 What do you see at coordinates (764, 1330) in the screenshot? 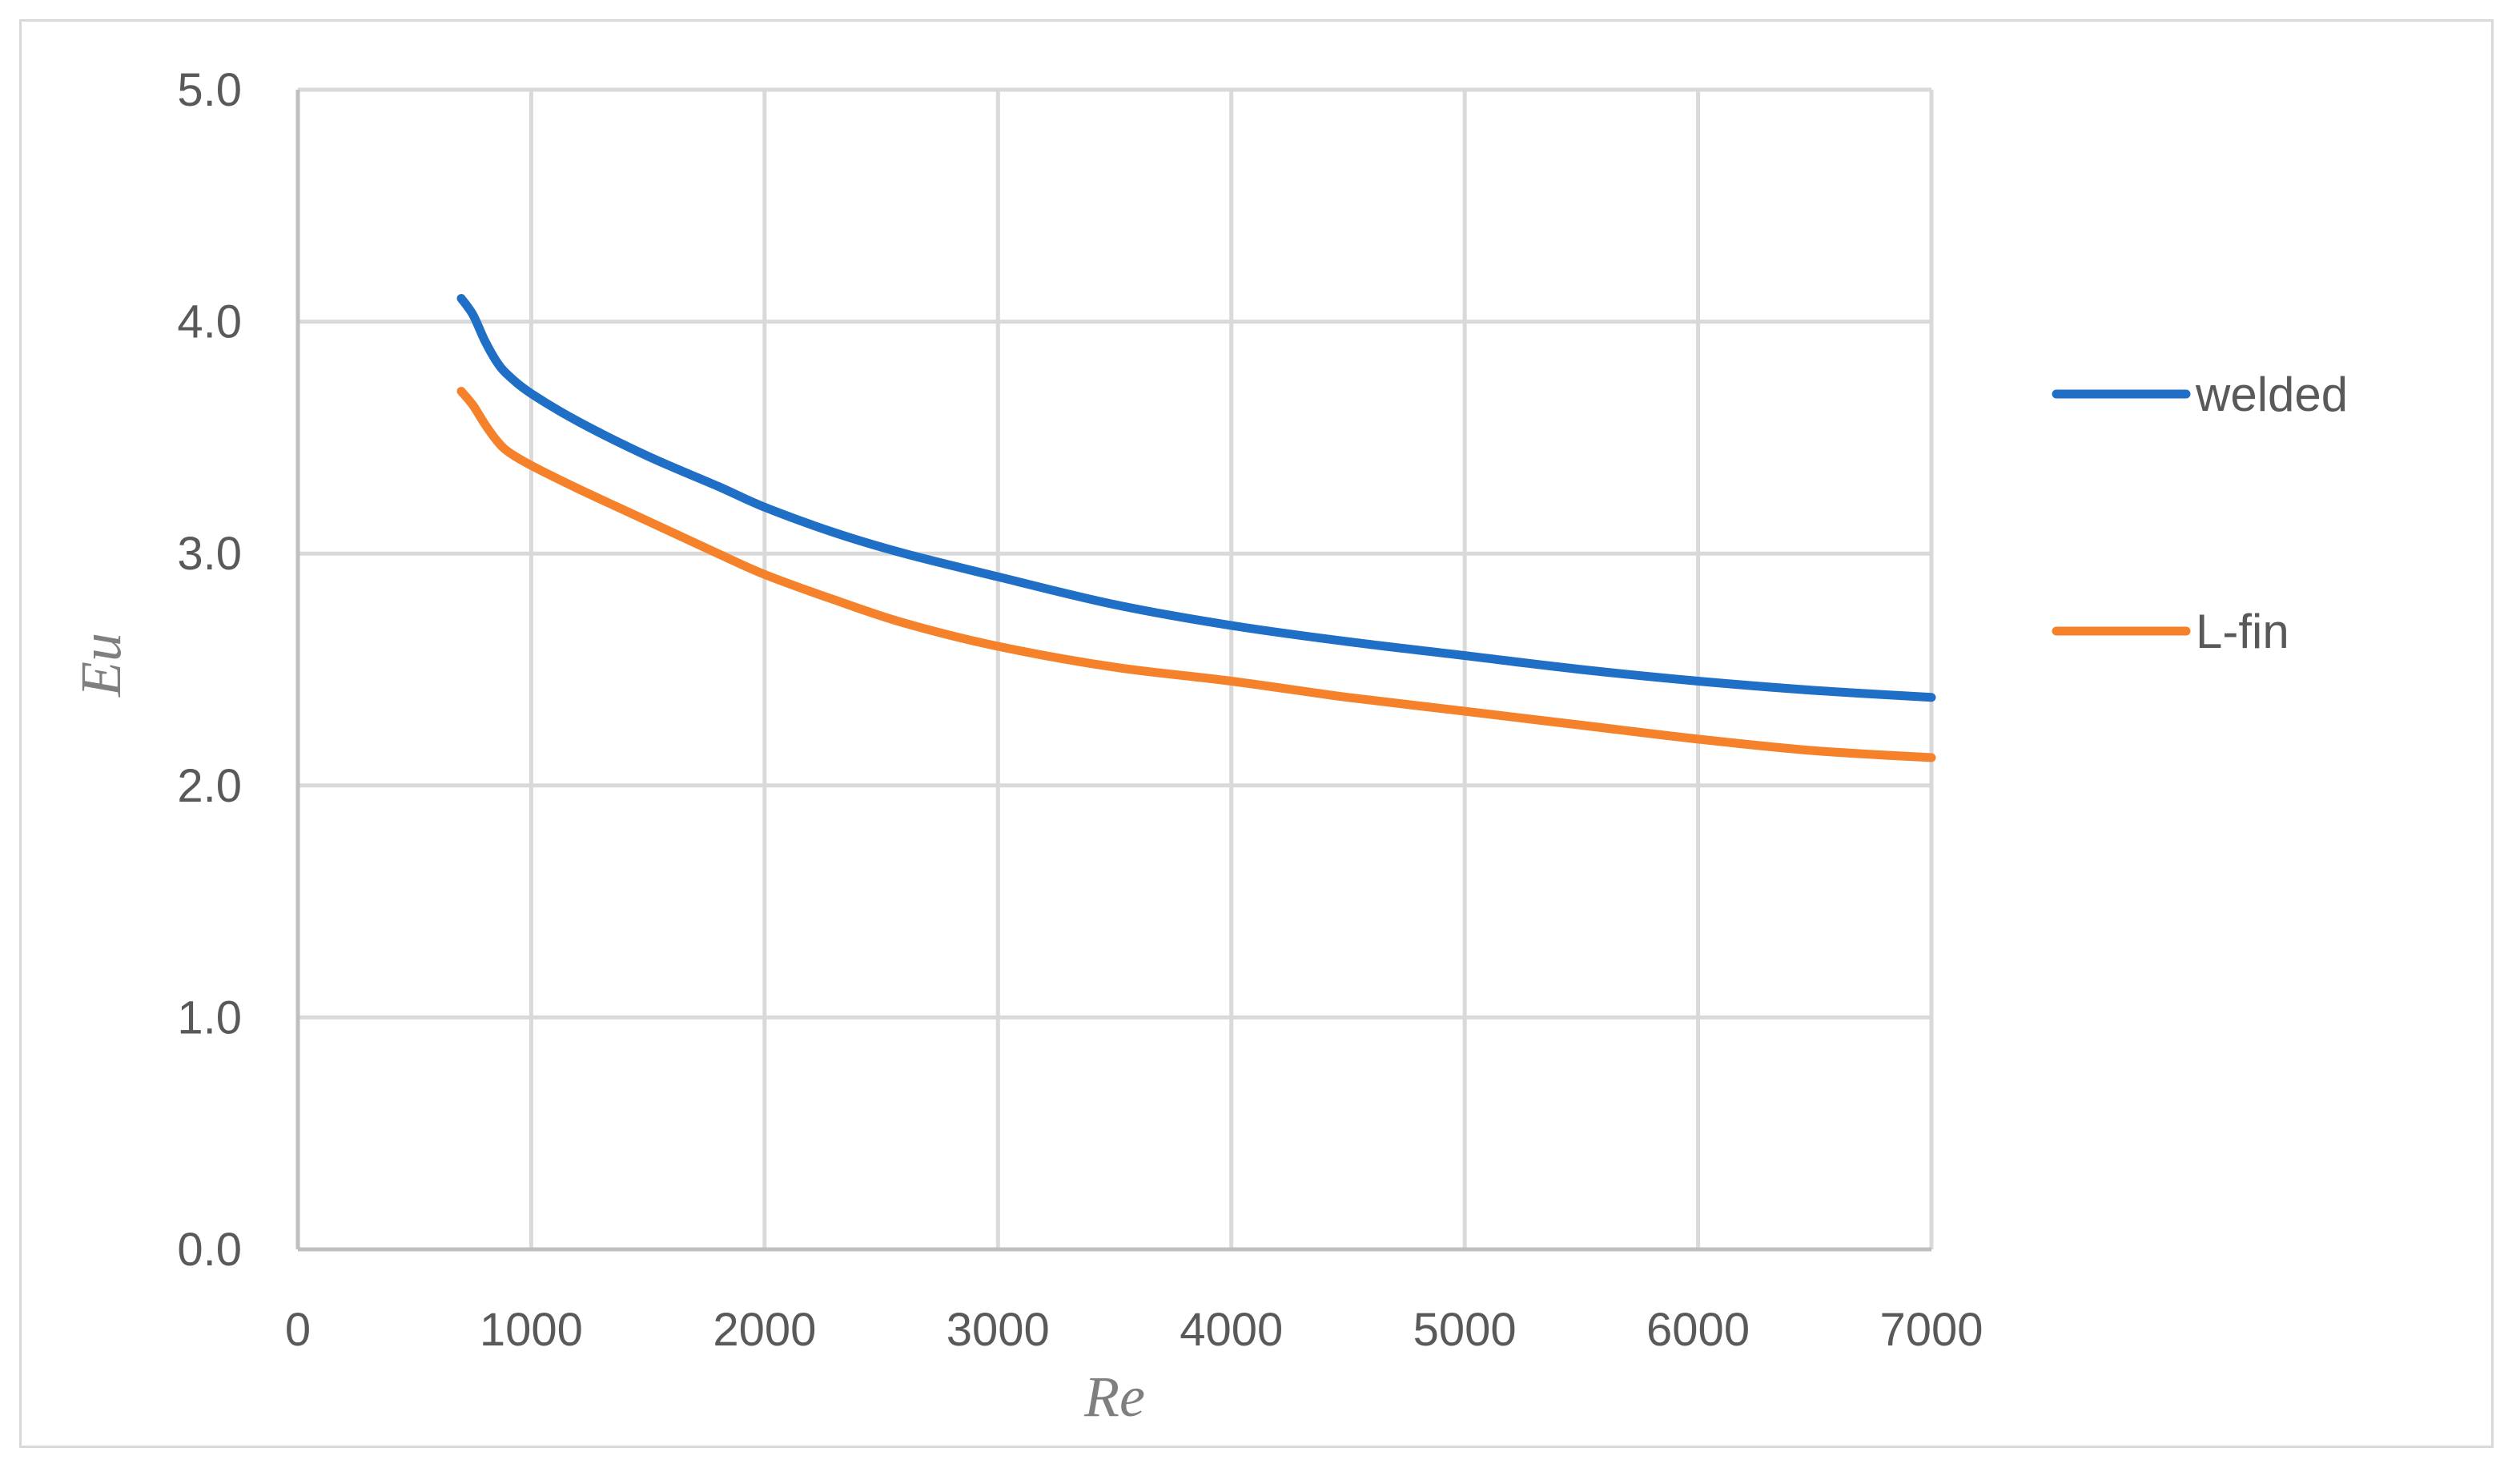
I see `x-tick-label: 2000` at bounding box center [764, 1330].